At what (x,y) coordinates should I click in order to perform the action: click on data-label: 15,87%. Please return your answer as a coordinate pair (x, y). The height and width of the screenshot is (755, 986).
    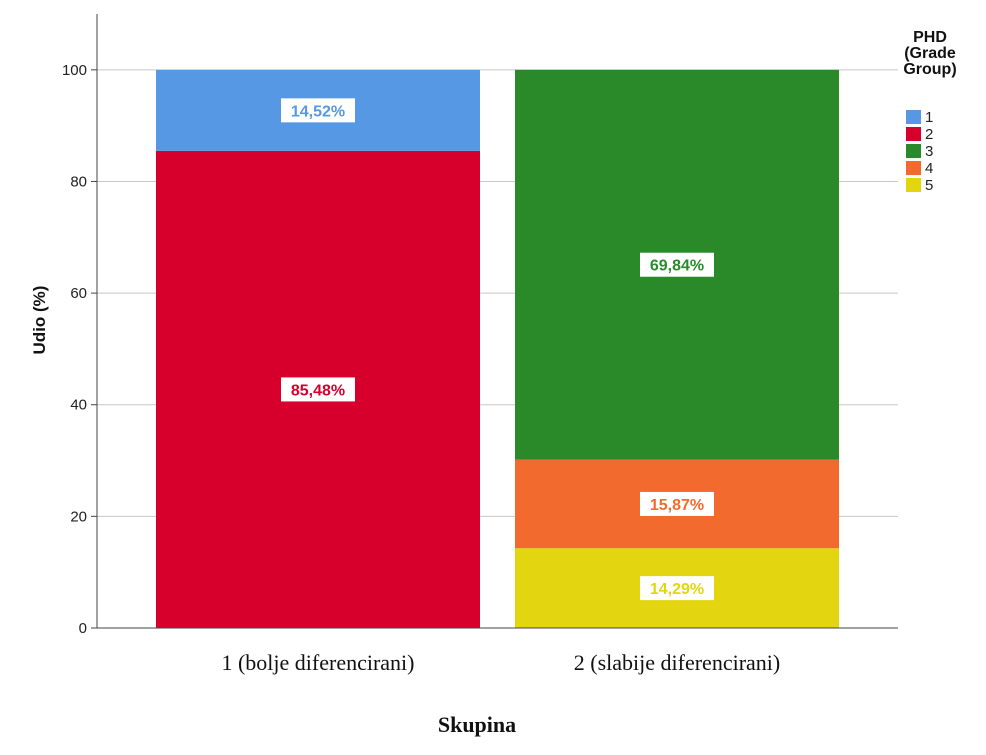
    Looking at the image, I should click on (677, 505).